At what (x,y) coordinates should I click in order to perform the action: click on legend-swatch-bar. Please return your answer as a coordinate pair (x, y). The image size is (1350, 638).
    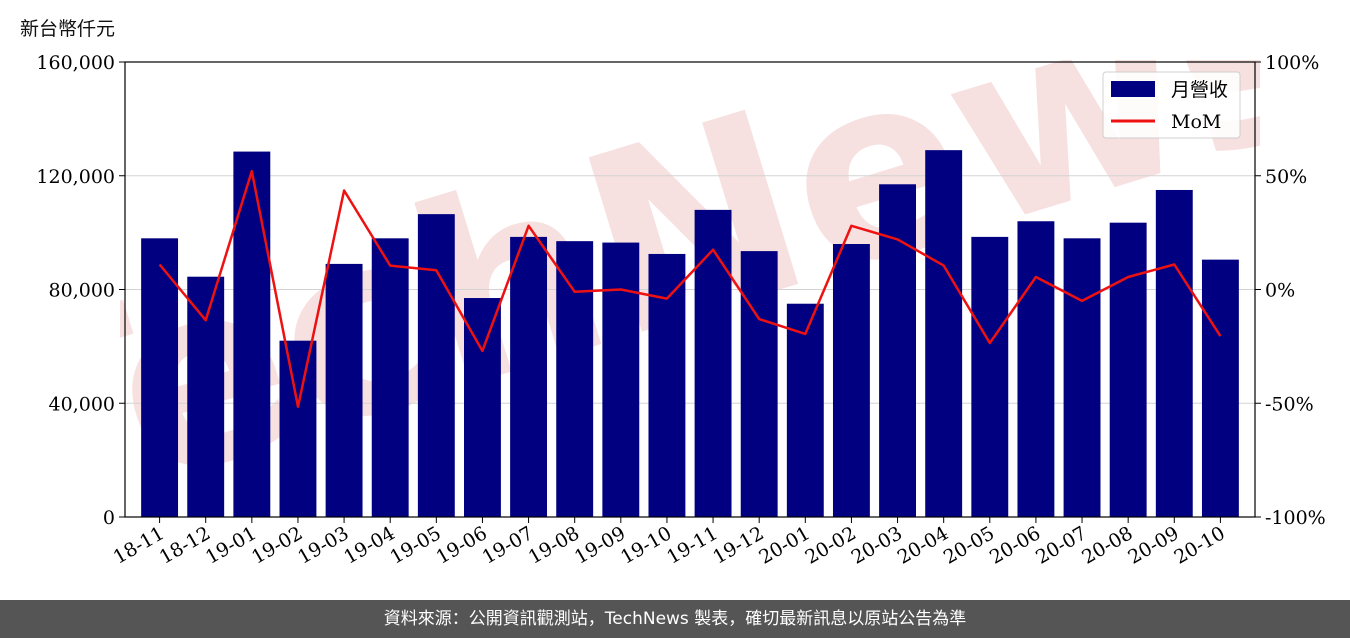
    Looking at the image, I should click on (1133, 89).